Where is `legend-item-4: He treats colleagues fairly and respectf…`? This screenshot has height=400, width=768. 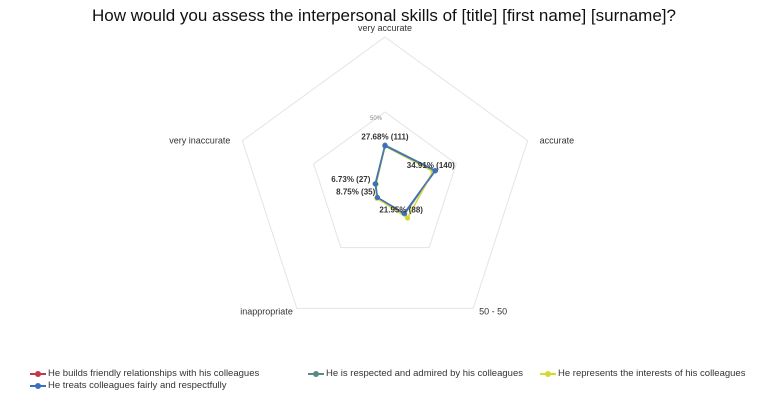
legend-item-4: He treats colleagues fairly and respectf… is located at coordinates (128, 385).